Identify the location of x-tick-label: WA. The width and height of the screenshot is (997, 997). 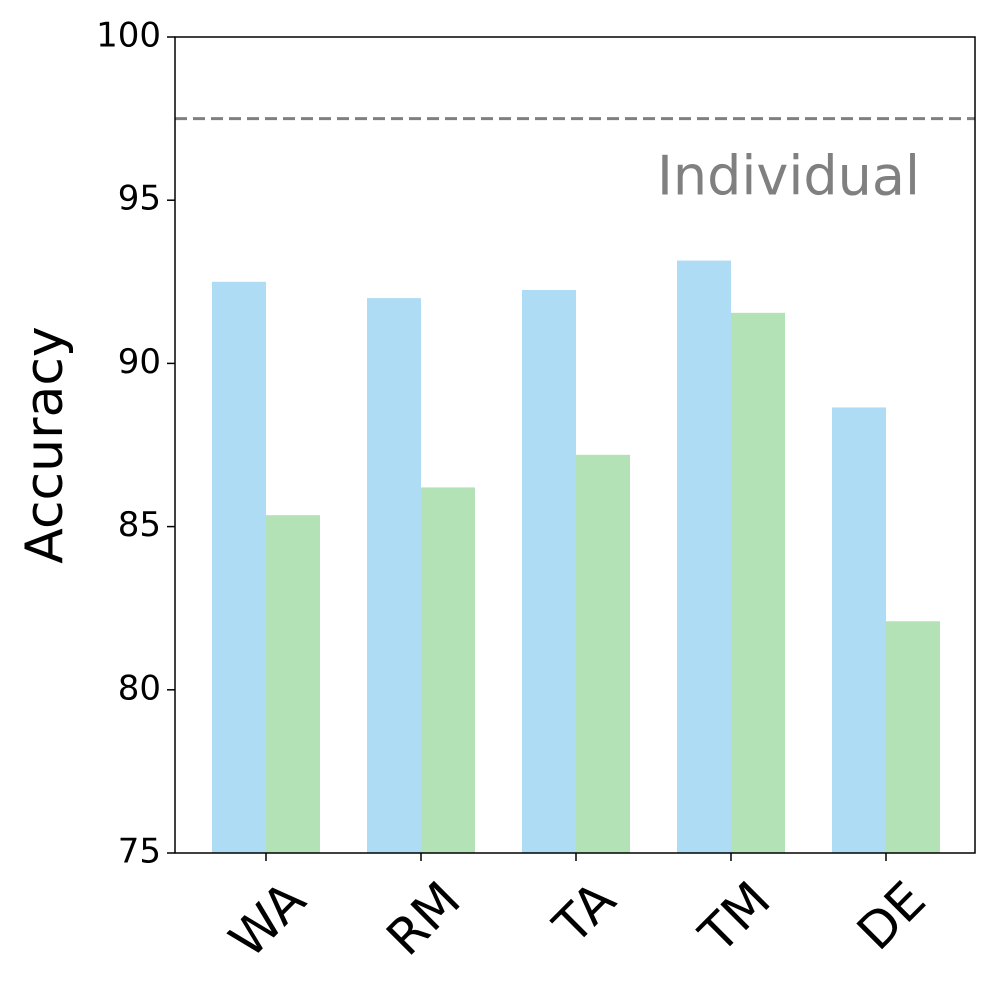
(267, 920).